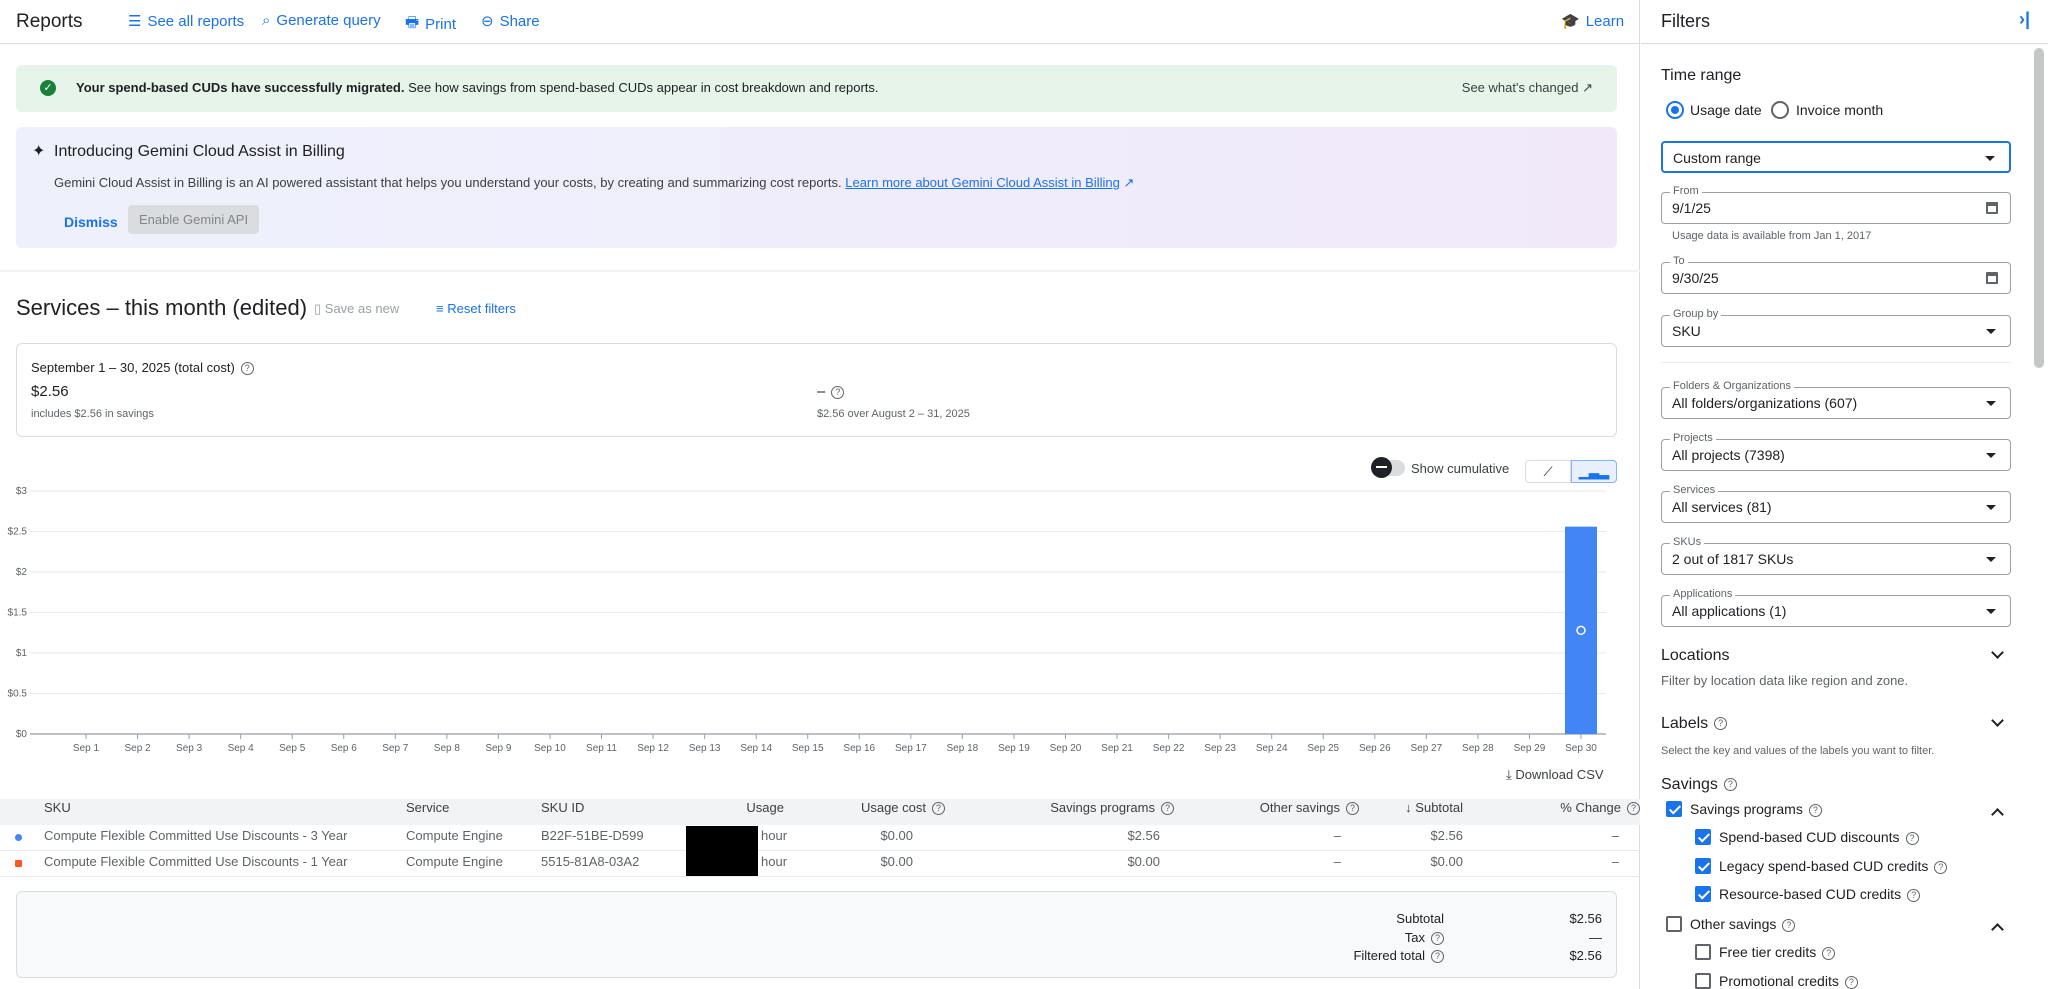  What do you see at coordinates (1836, 327) in the screenshot?
I see `group-by-select: Group by SKU` at bounding box center [1836, 327].